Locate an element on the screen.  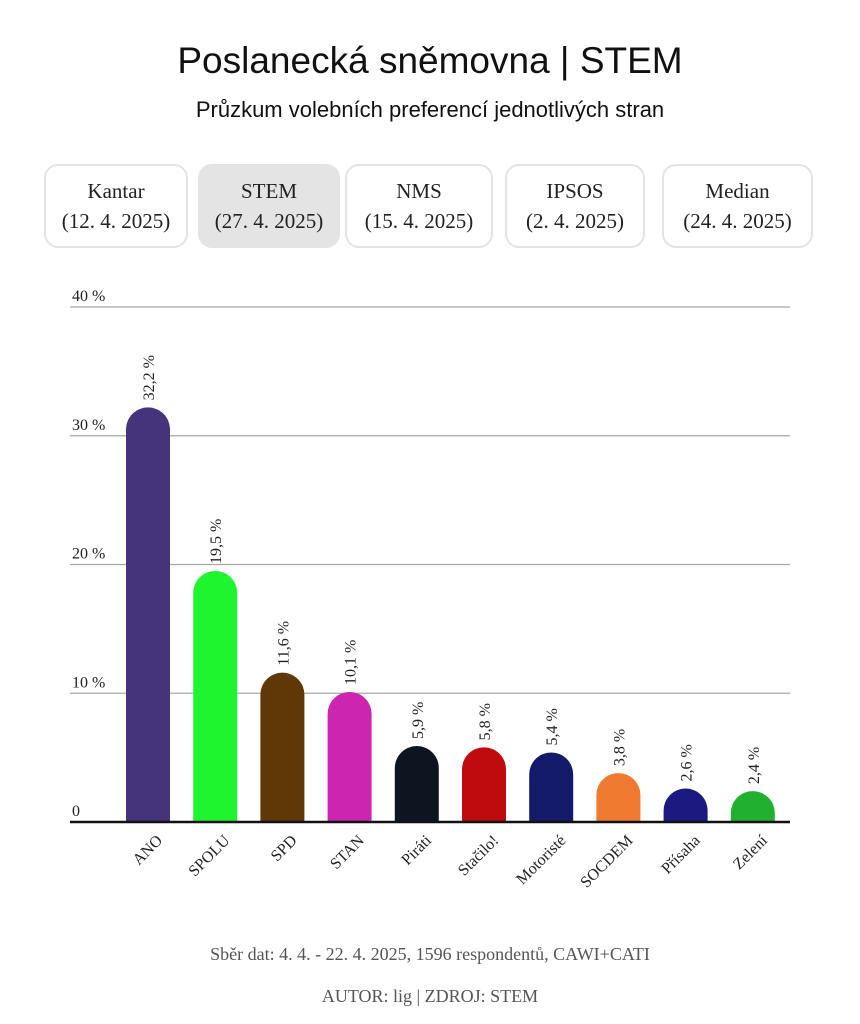
y-tick-label: 10 % is located at coordinates (88, 682).